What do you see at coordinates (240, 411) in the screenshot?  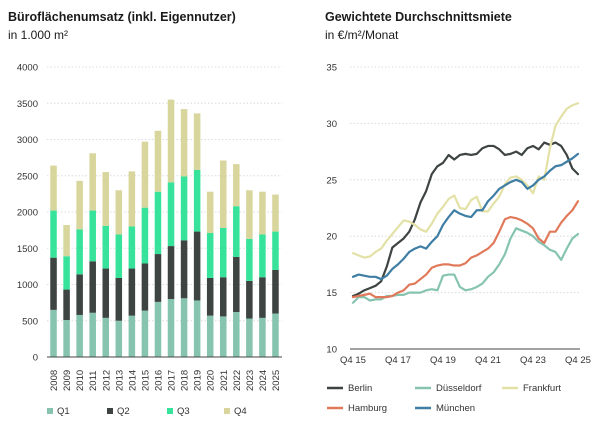 I see `legend-label-q4: Q4` at bounding box center [240, 411].